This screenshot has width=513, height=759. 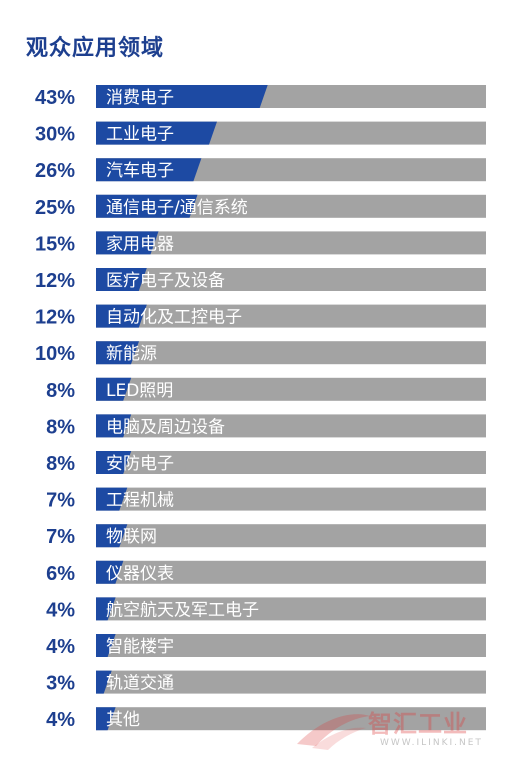 I want to click on category-label: 其他, so click(x=123, y=720).